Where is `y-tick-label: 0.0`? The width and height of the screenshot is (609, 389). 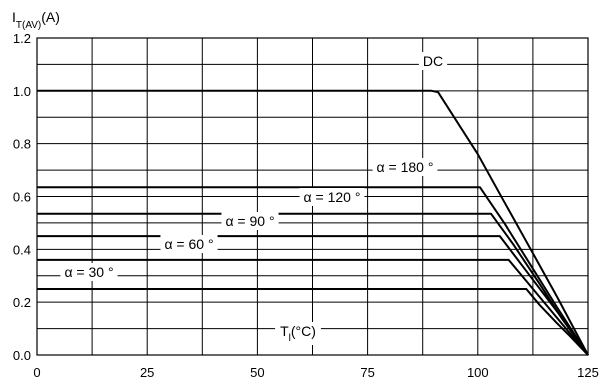 y-tick-label: 0.0 is located at coordinates (22, 355).